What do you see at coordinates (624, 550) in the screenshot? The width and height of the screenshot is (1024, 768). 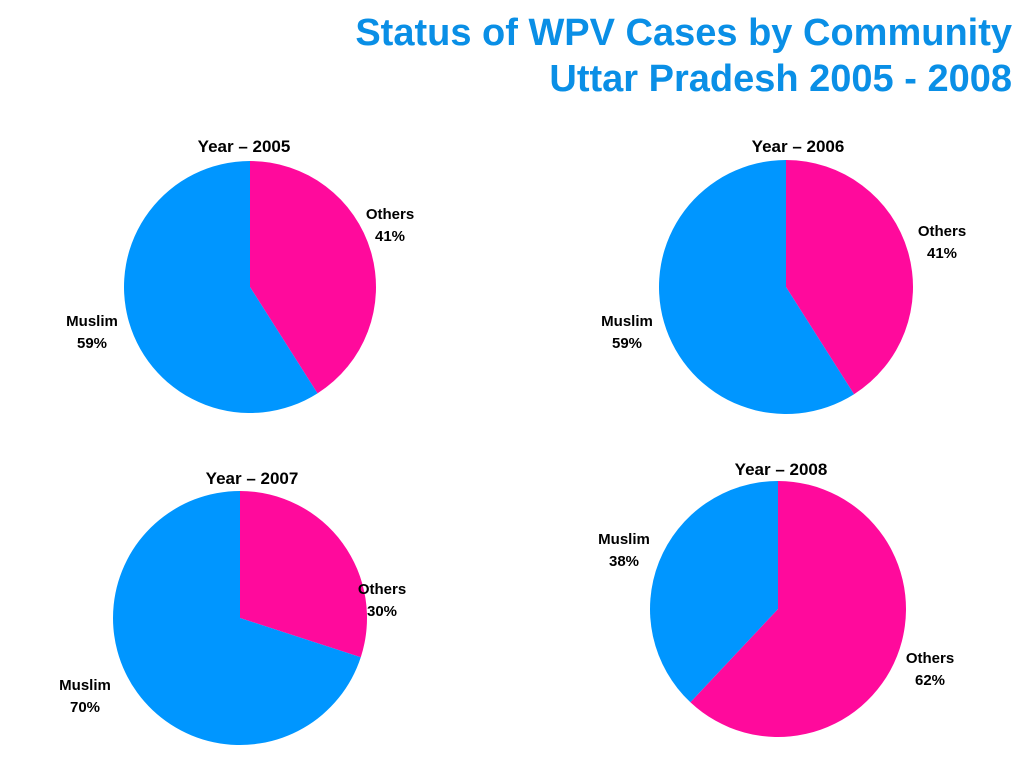 I see `slice-label-muslim: Muslim 38%` at bounding box center [624, 550].